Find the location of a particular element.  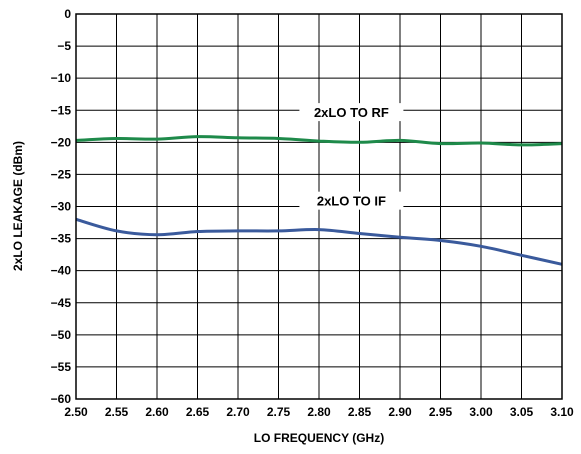

y-tick-labels: 0 −5 −10 −15 −20 −25 −30 −35 −40 −45 −50 −55 −60 is located at coordinates (61, 206).